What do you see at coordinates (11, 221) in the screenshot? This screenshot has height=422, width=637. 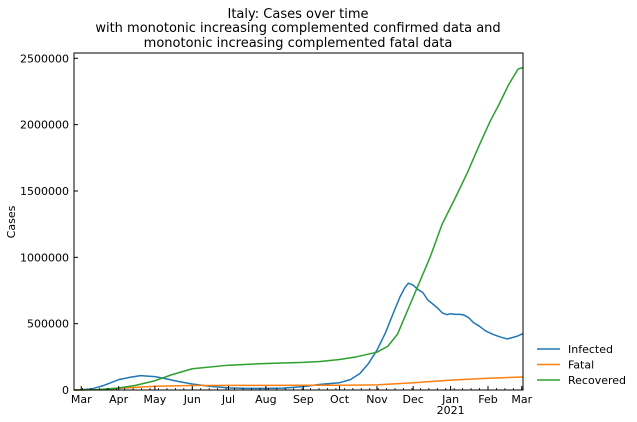 I see `y-axis-label: Cases` at bounding box center [11, 221].